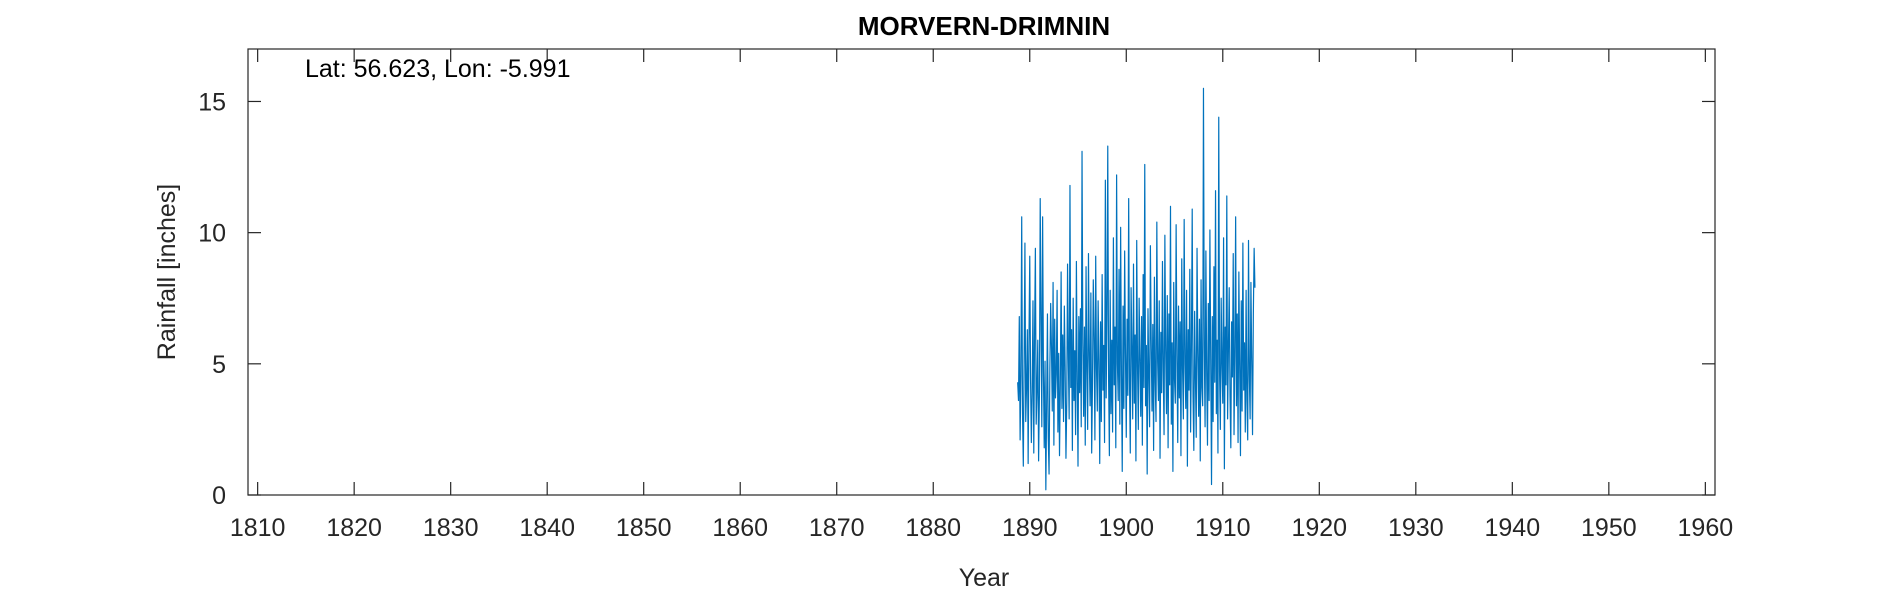 This screenshot has width=1890, height=591. What do you see at coordinates (258, 528) in the screenshot?
I see `x-tick-label: 1810` at bounding box center [258, 528].